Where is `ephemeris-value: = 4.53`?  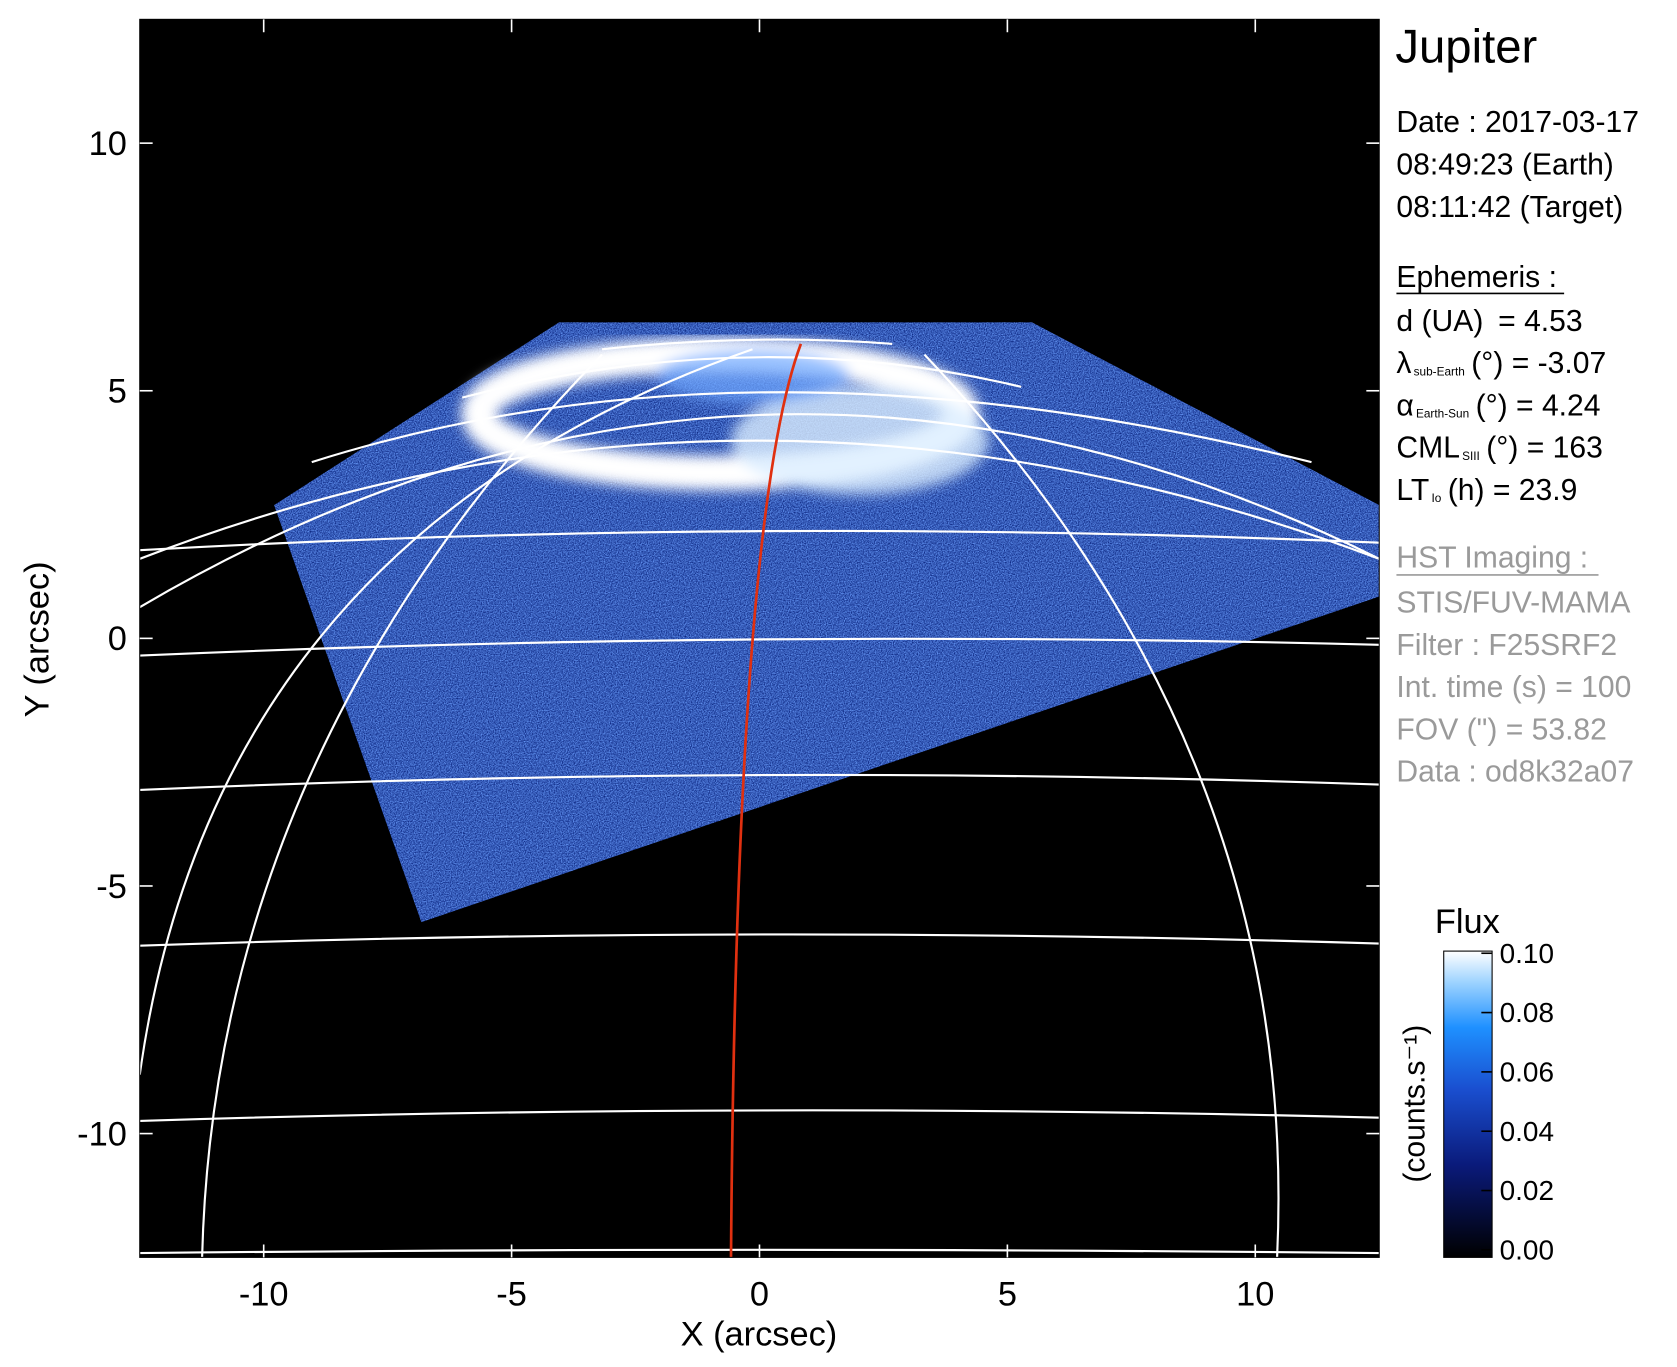 ephemeris-value: = 4.53 is located at coordinates (1536, 321).